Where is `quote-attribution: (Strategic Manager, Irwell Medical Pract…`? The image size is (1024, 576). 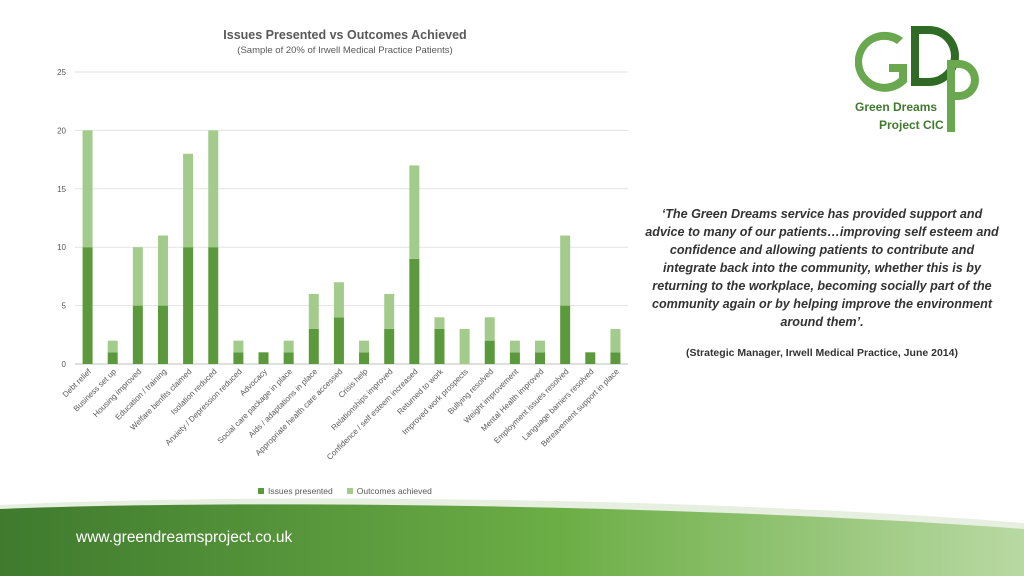 quote-attribution: (Strategic Manager, Irwell Medical Pract… is located at coordinates (822, 353).